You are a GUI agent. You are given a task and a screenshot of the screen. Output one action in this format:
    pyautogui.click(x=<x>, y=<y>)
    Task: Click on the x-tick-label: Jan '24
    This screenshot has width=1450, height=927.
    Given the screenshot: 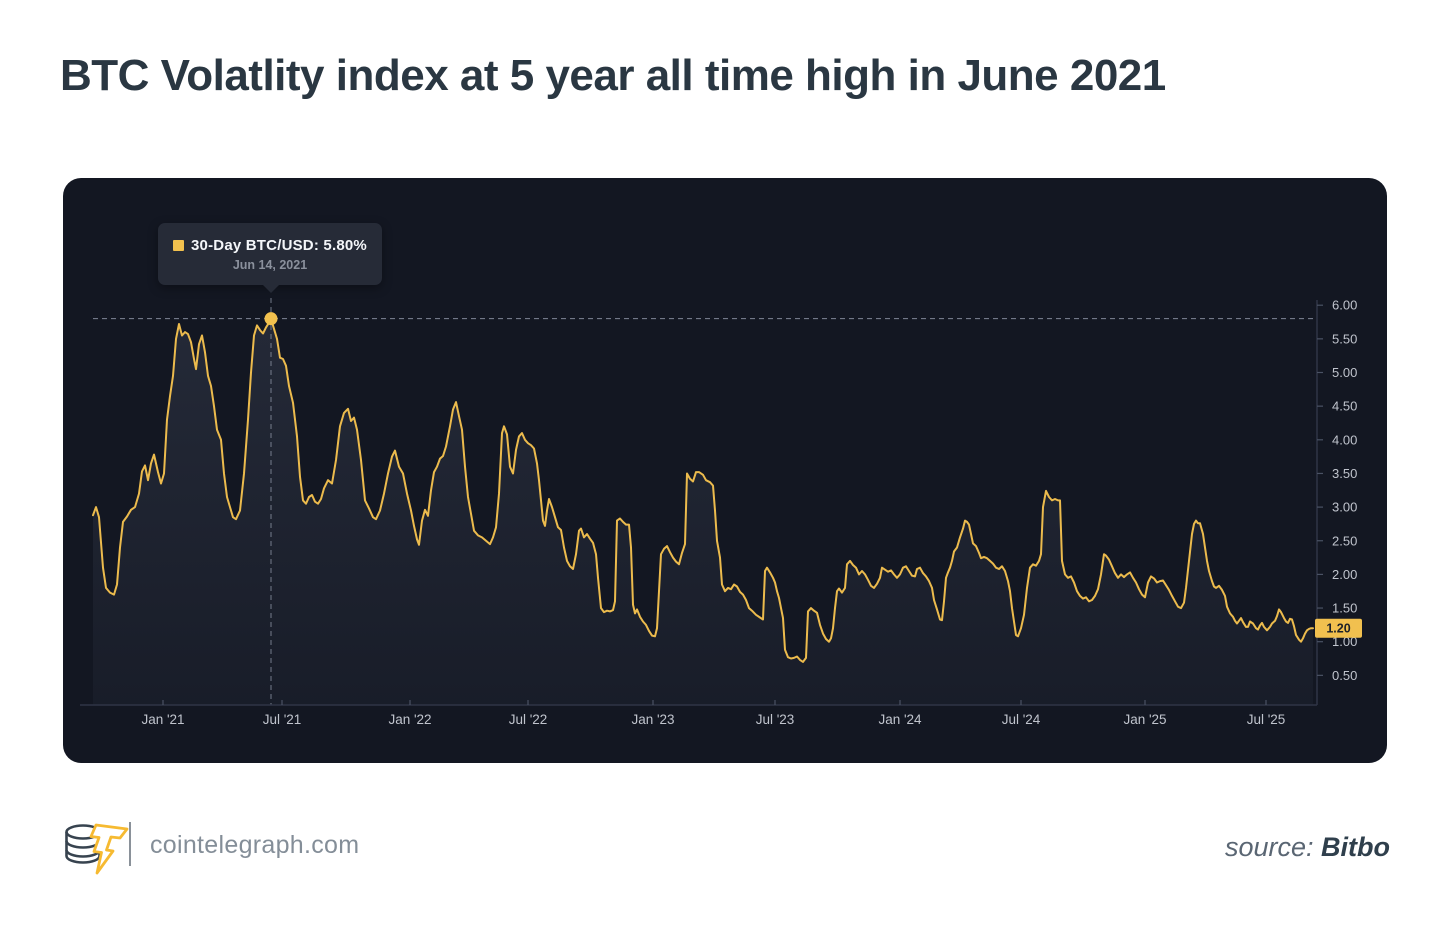 What is the action you would take?
    pyautogui.click(x=900, y=719)
    